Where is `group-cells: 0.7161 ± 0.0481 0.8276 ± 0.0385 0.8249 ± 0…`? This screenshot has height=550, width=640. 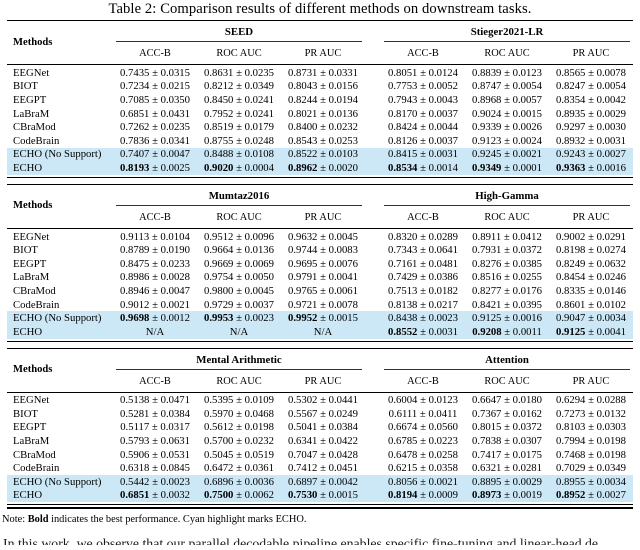
group-cells: 0.7161 ± 0.0481 0.8276 ± 0.0385 0.8249 ± 0… is located at coordinates (507, 264).